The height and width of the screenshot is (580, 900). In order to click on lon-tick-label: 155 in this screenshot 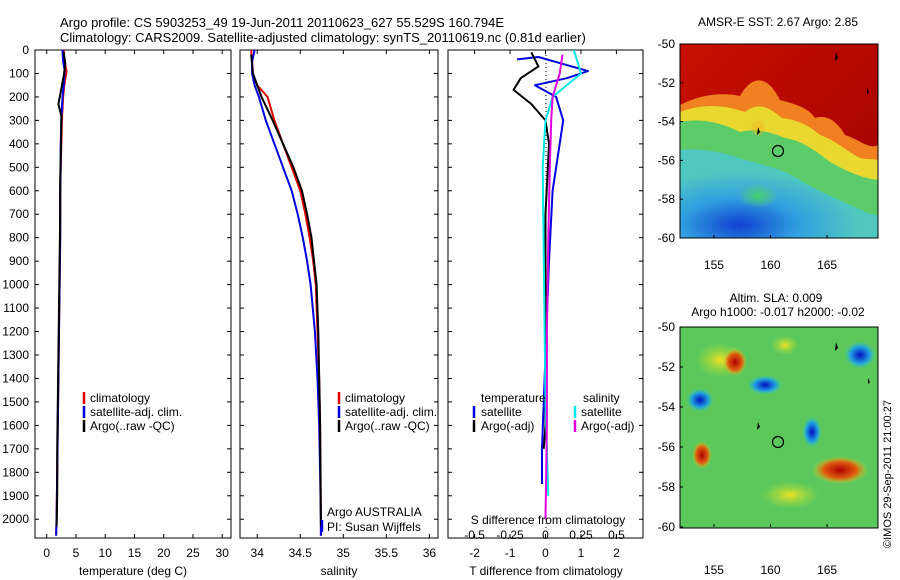, I will do `click(714, 570)`.